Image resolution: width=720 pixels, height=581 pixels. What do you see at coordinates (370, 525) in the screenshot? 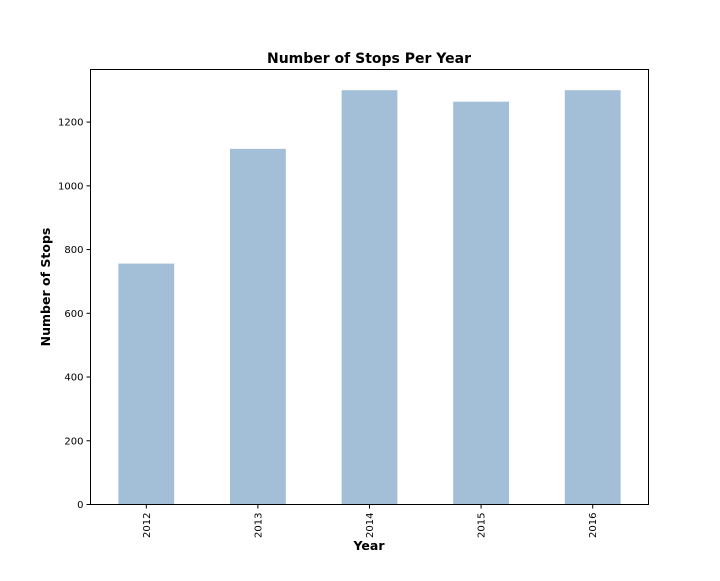
I see `x-tick-label: 2014` at bounding box center [370, 525].